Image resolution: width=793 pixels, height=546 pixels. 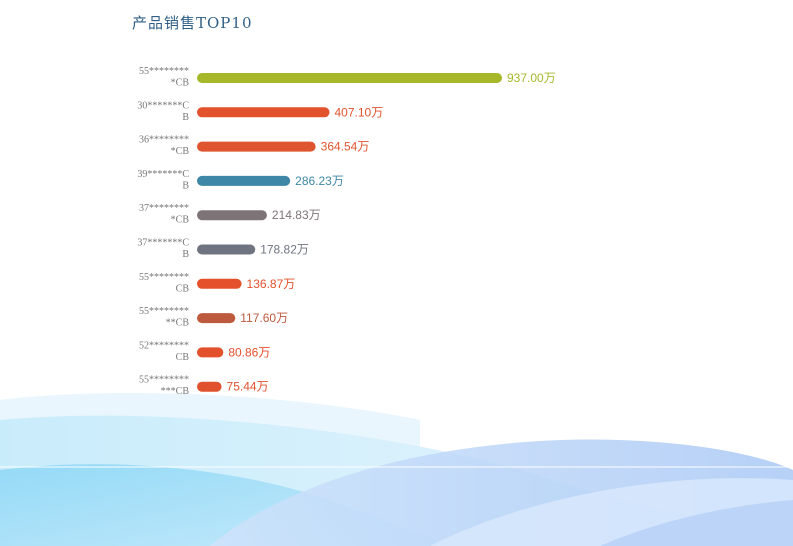 I want to click on category-label-10: 55******** ***CB, so click(x=164, y=386).